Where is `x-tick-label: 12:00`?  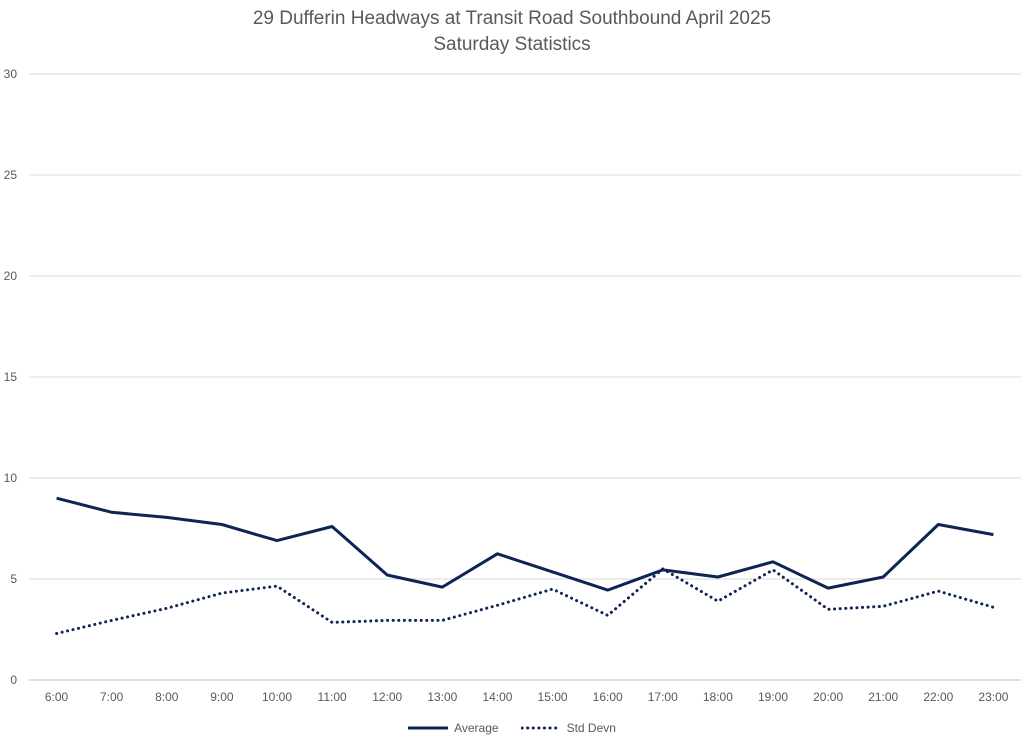 x-tick-label: 12:00 is located at coordinates (387, 697).